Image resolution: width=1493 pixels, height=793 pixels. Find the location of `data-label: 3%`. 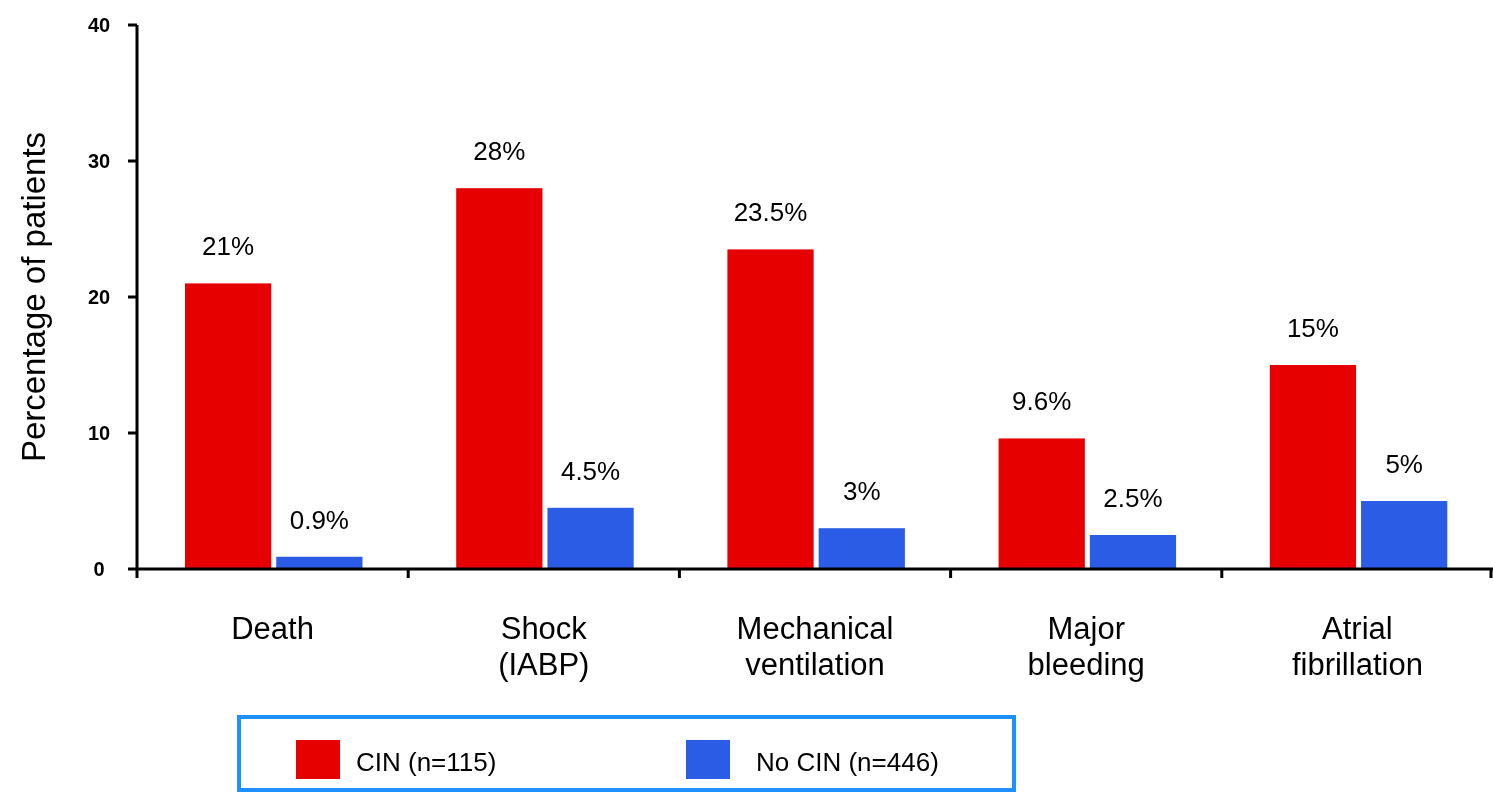

data-label: 3% is located at coordinates (861, 491).